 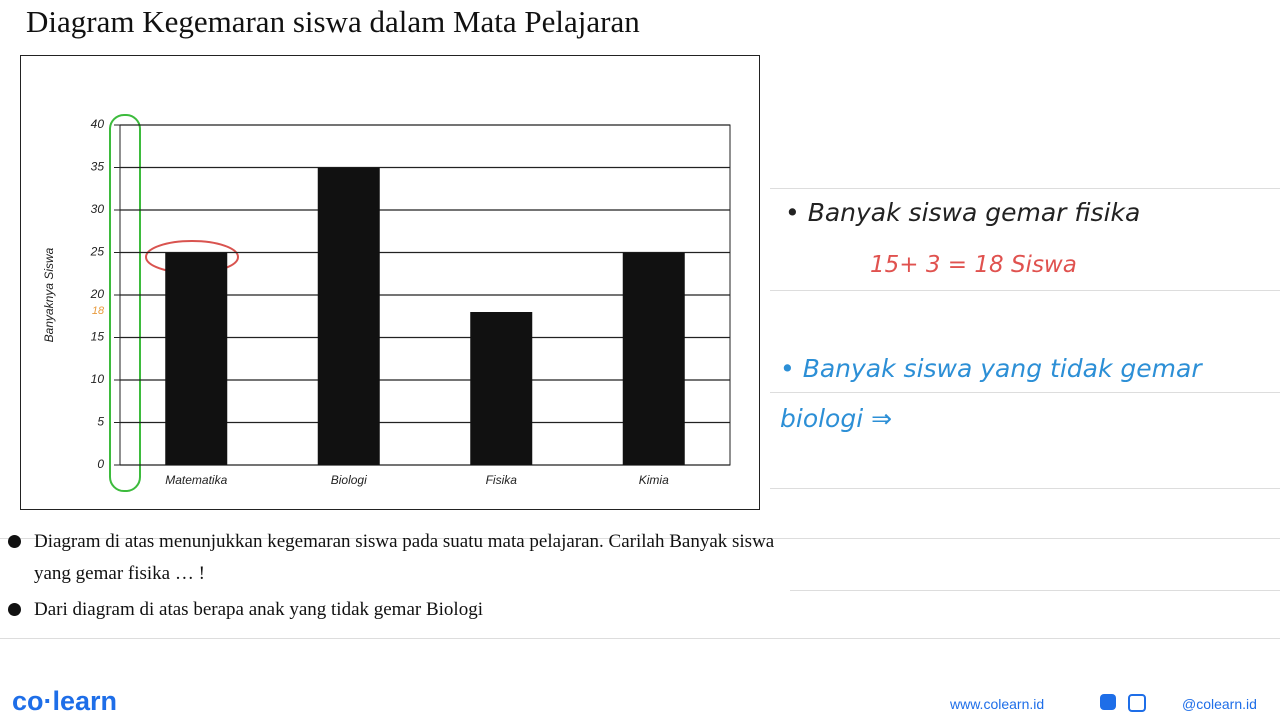 I want to click on brand-logo: co·learn, so click(x=65, y=701).